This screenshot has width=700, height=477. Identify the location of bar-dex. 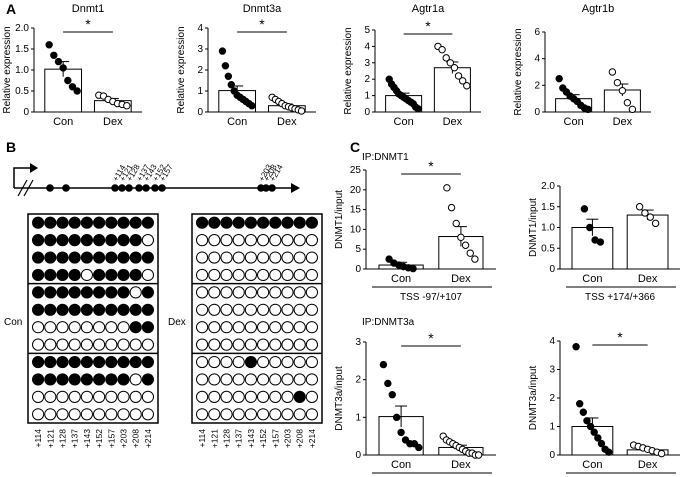
(452, 90).